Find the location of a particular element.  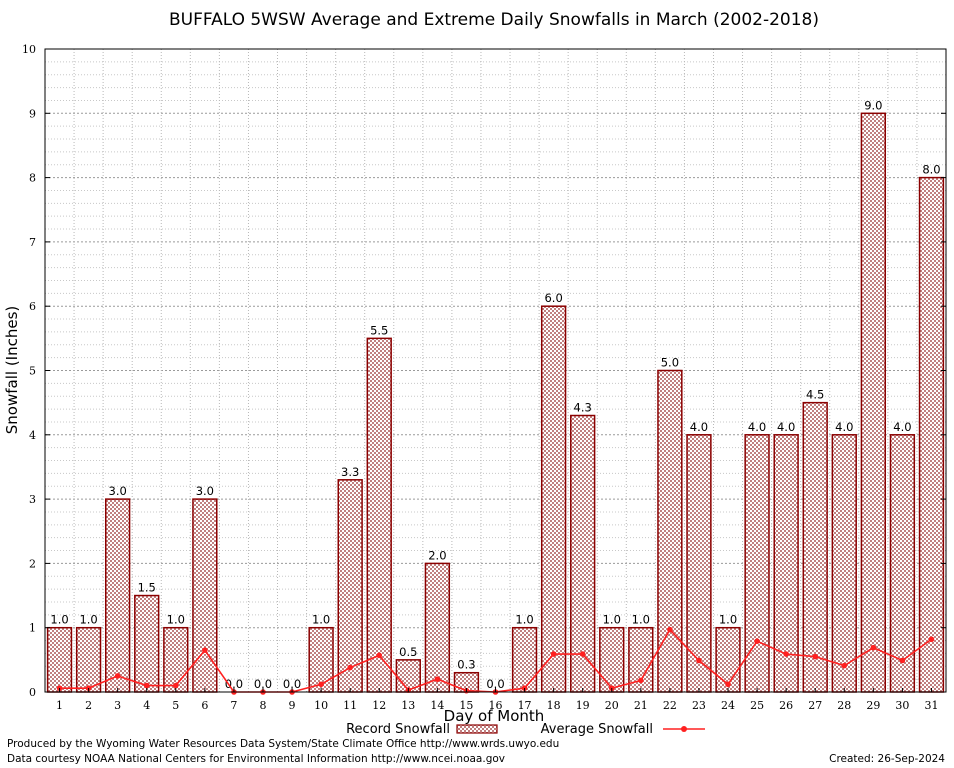

x-tick-label: 16 is located at coordinates (496, 705).